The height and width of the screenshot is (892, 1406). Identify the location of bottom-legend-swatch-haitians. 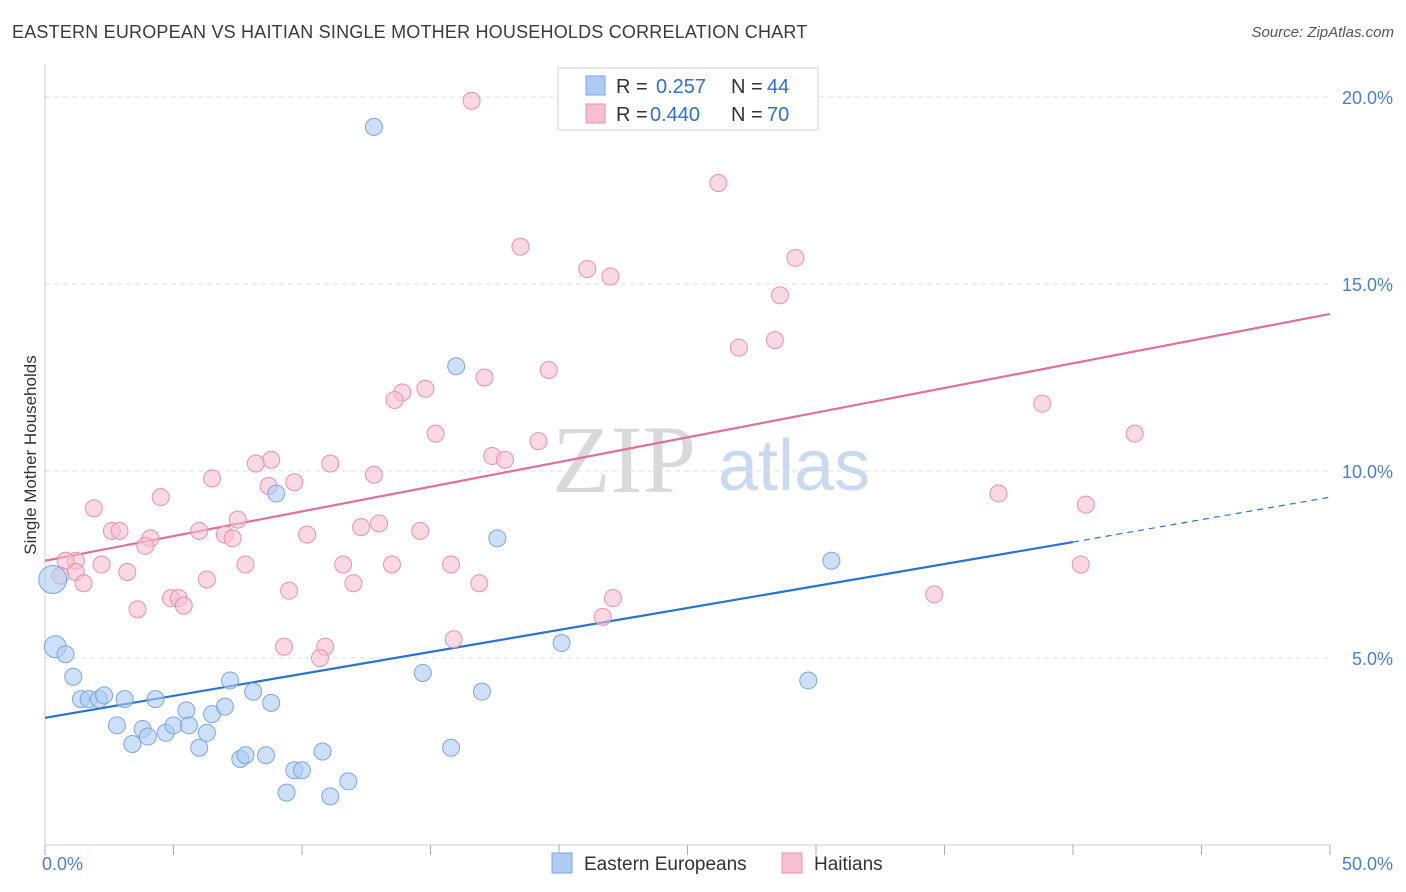
(792, 863).